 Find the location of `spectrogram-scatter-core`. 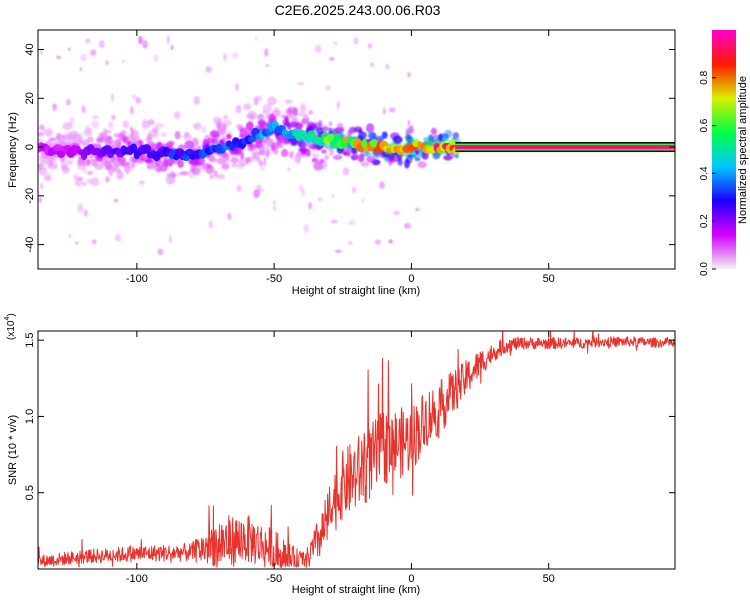

spectrogram-scatter-core is located at coordinates (356, 141).